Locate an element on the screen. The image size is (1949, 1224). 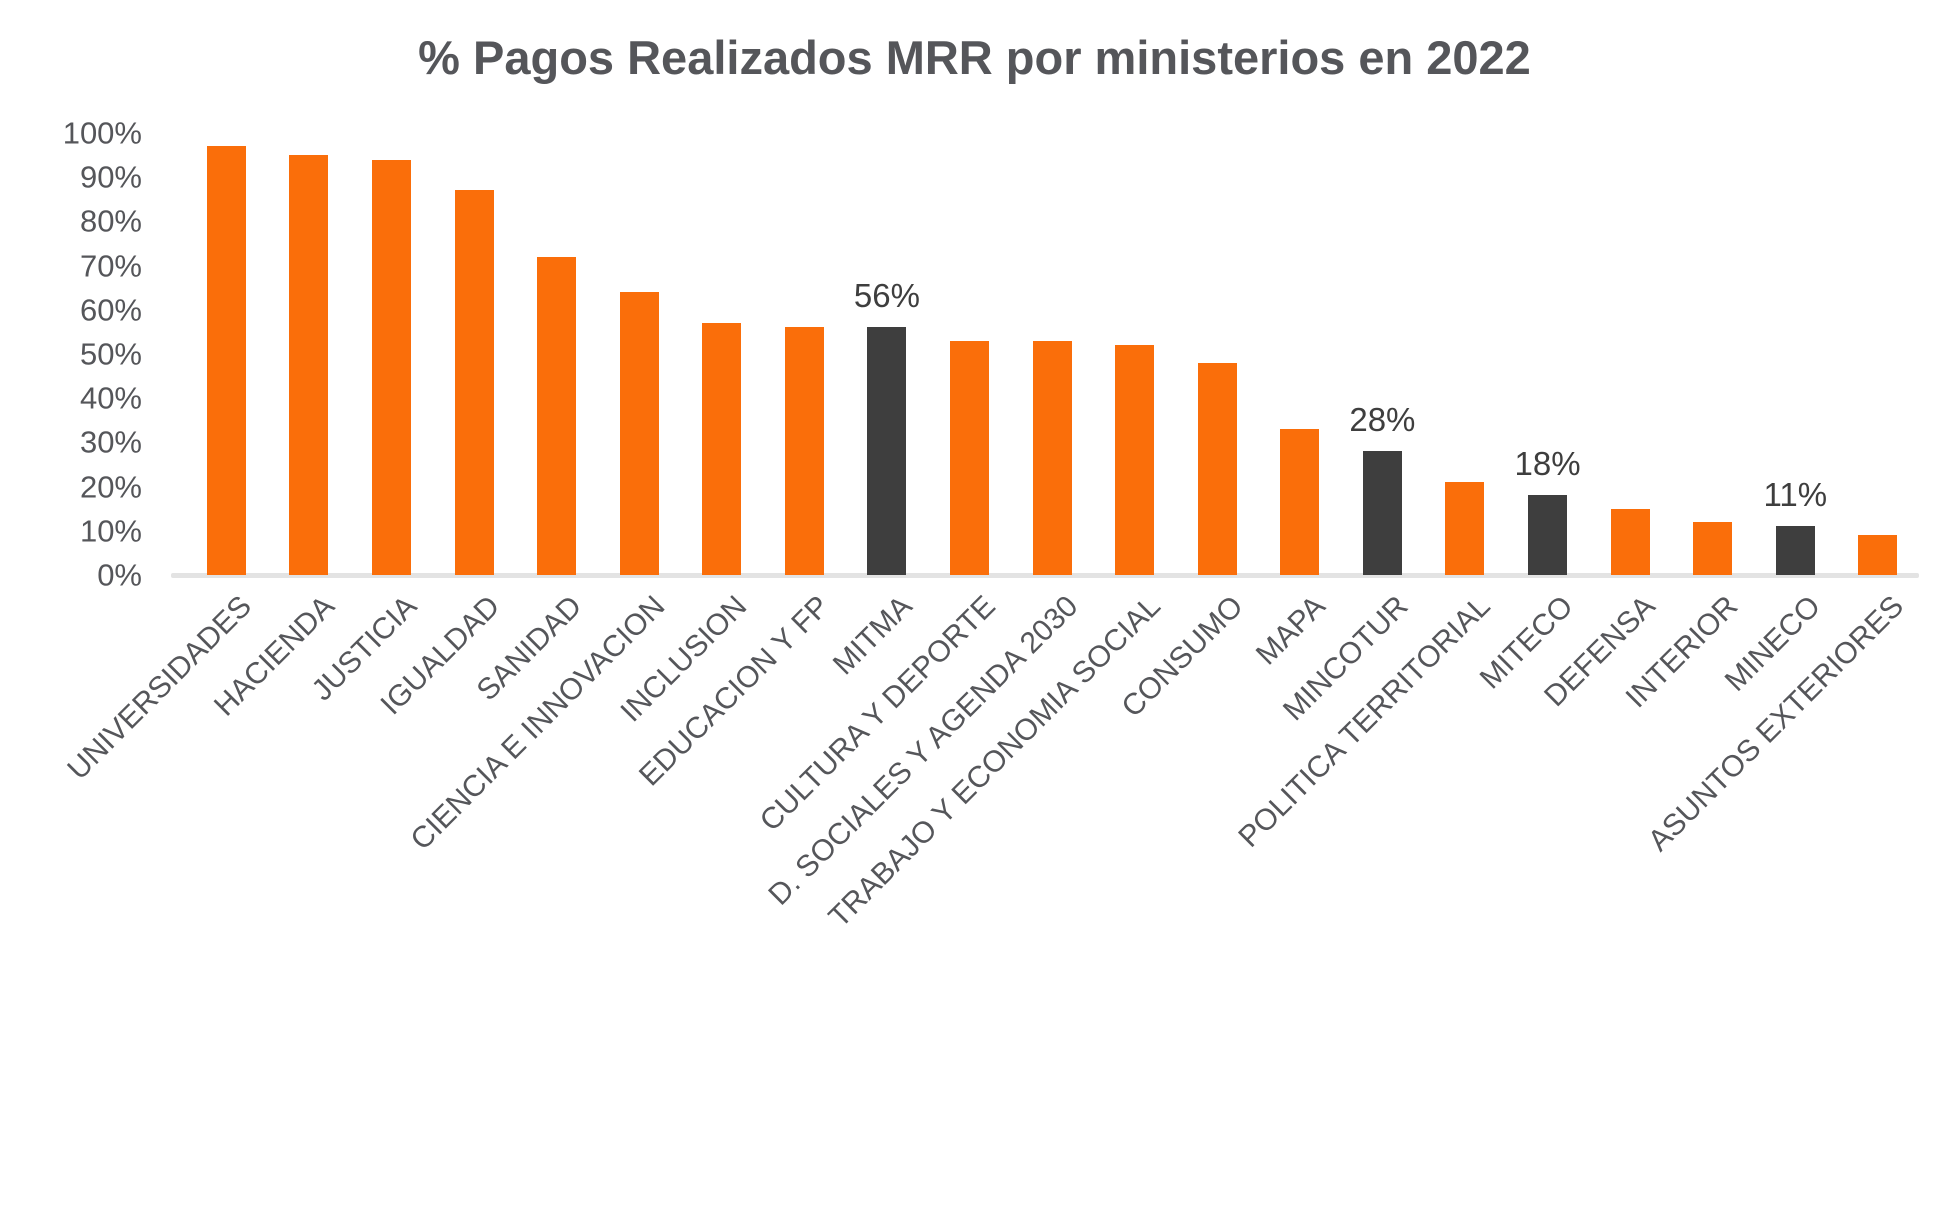
bar-universidades is located at coordinates (226, 360).